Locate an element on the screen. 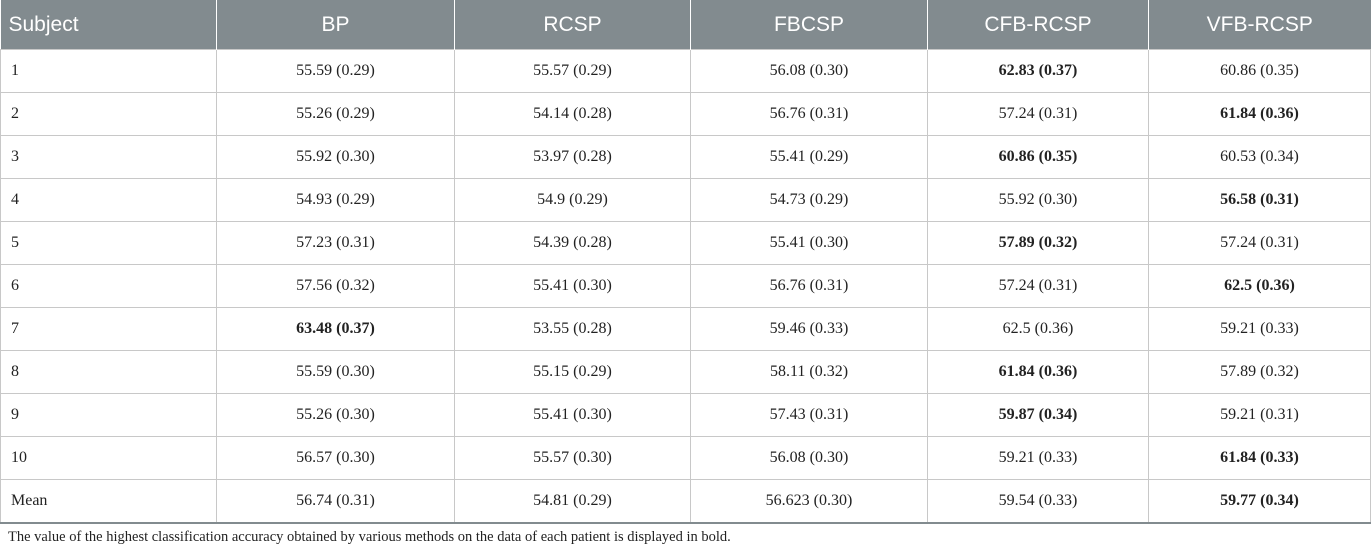  accuracy-cell: 55.26 (0.30) is located at coordinates (335, 415).